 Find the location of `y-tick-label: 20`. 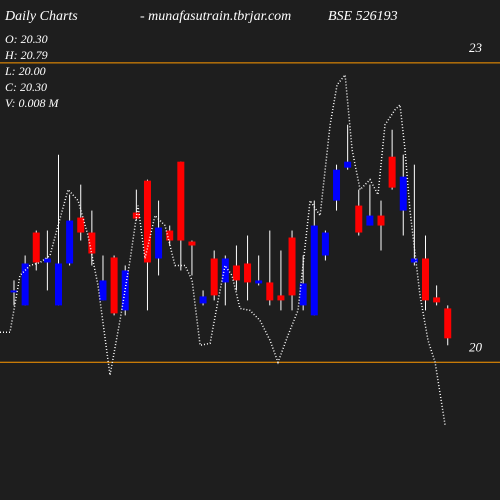

y-tick-label: 20 is located at coordinates (476, 346).